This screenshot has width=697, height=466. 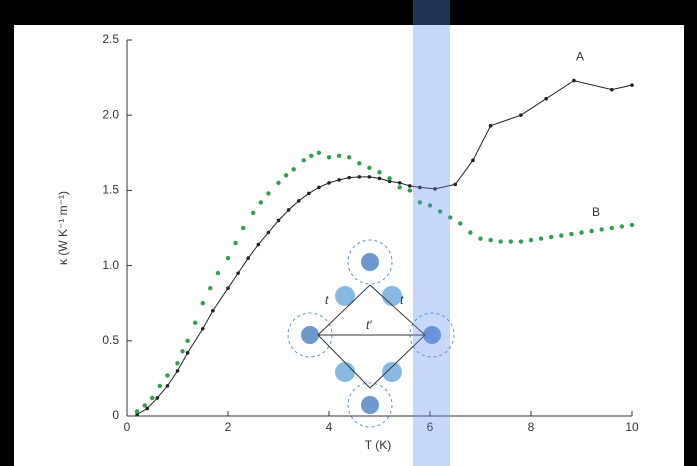 I want to click on x-tick-label: 0, so click(x=127, y=427).